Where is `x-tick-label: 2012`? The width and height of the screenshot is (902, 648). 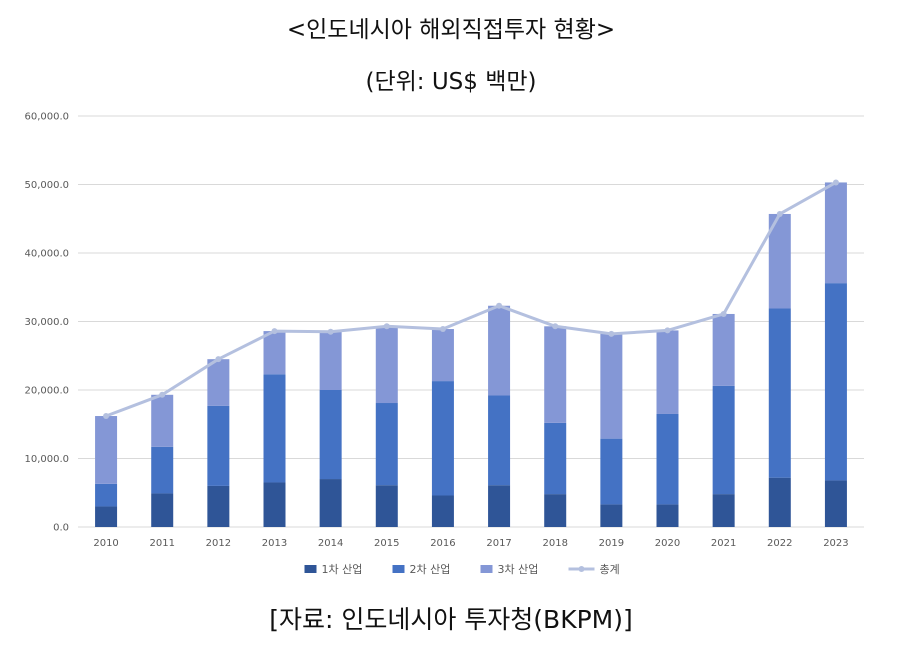 x-tick-label: 2012 is located at coordinates (218, 543).